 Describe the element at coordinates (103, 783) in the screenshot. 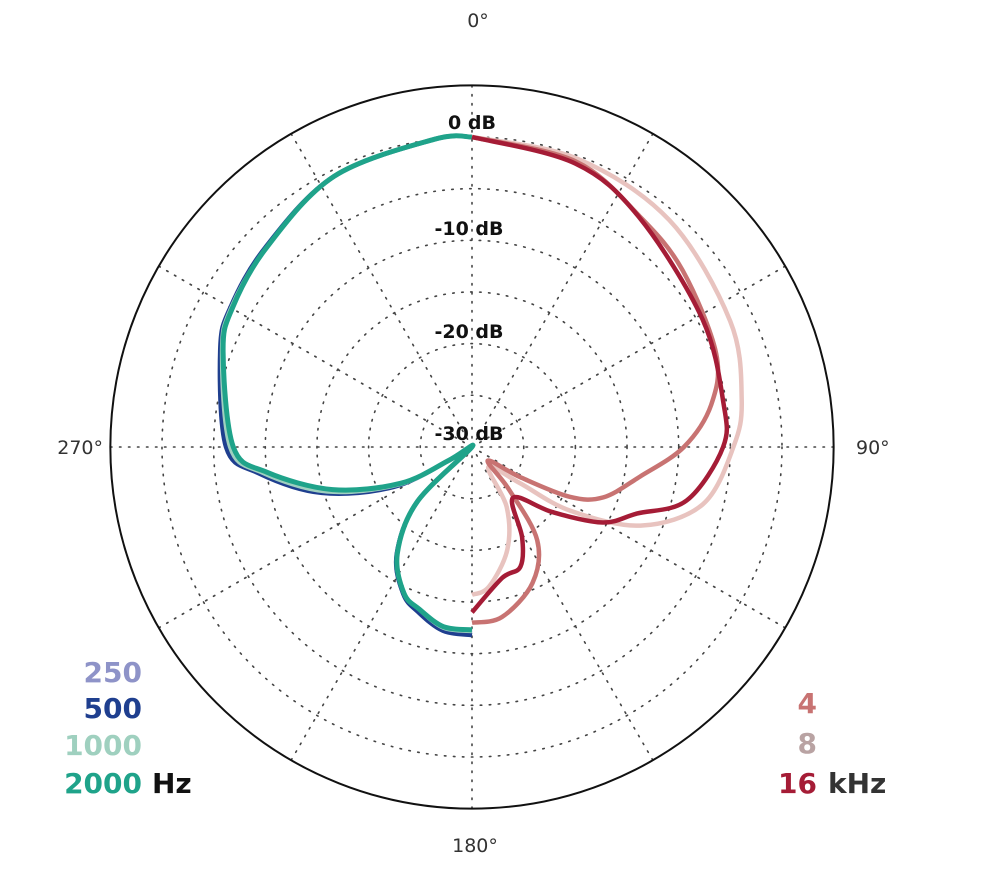

I see `legend-entry-2000: 2000` at that location.